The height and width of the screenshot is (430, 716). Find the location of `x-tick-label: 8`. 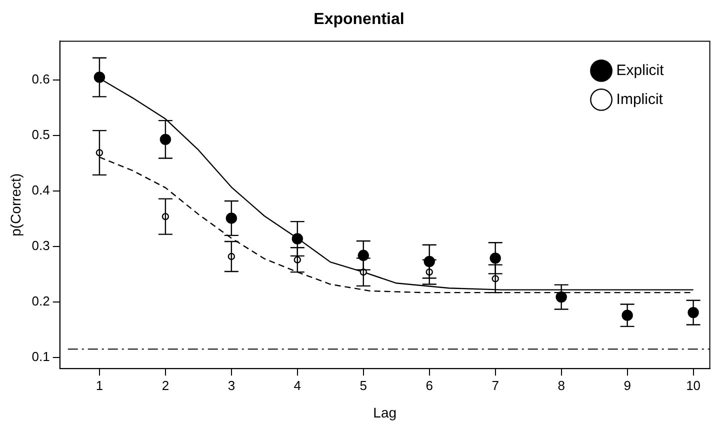

x-tick-label: 8 is located at coordinates (561, 385).